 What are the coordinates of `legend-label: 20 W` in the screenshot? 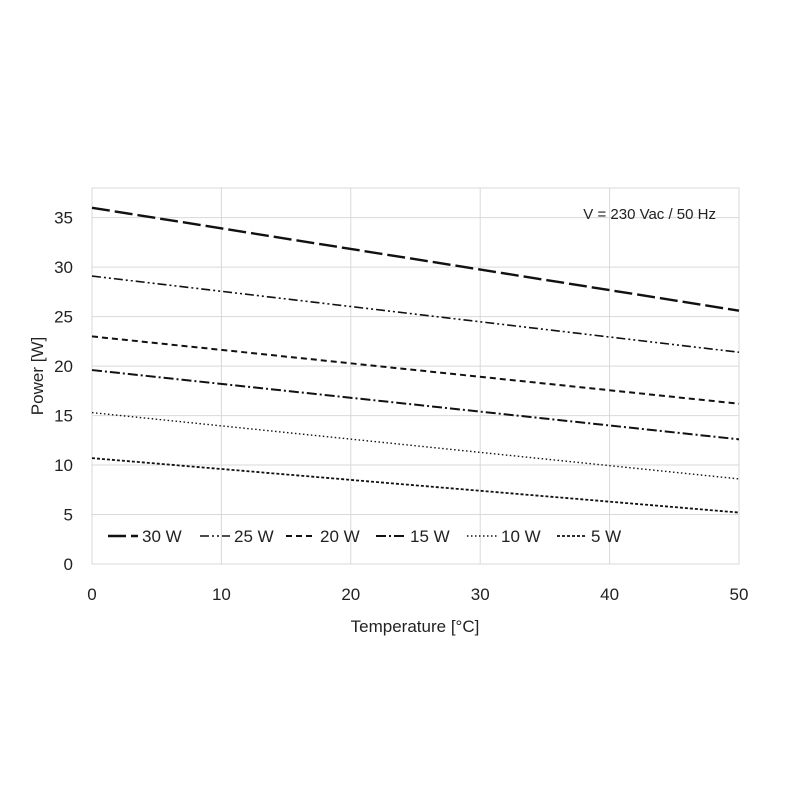 It's located at (340, 536).